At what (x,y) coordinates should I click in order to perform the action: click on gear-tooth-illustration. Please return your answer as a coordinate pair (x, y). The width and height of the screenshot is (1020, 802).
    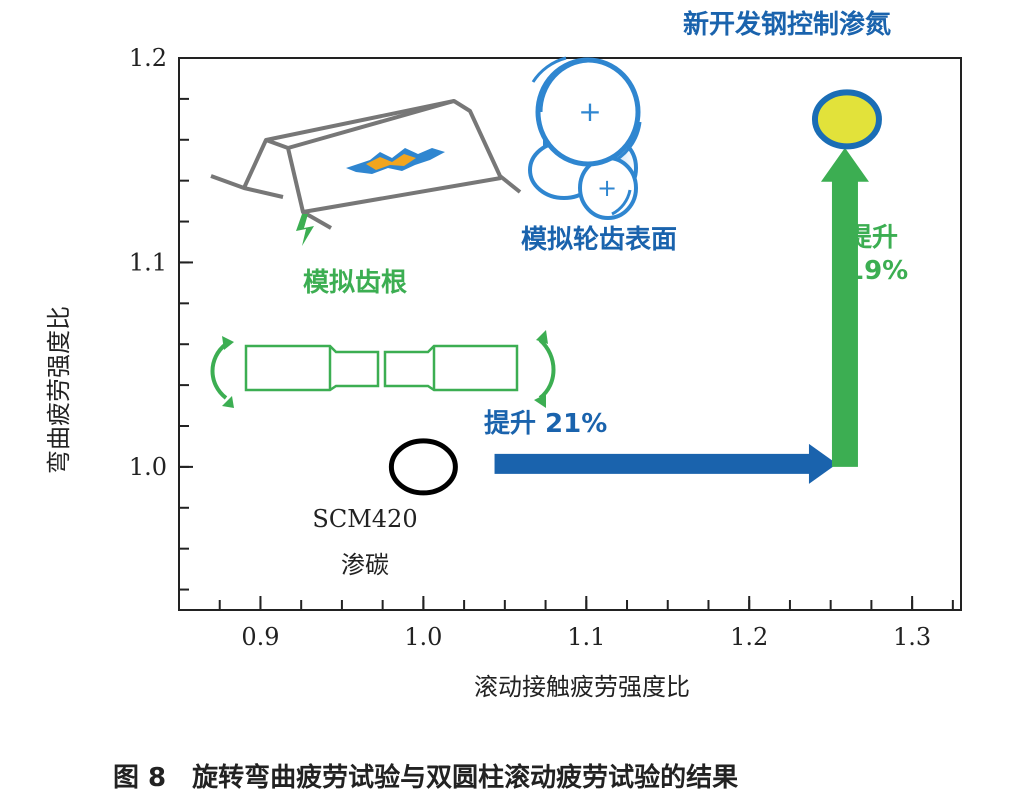
    Looking at the image, I should click on (366, 164).